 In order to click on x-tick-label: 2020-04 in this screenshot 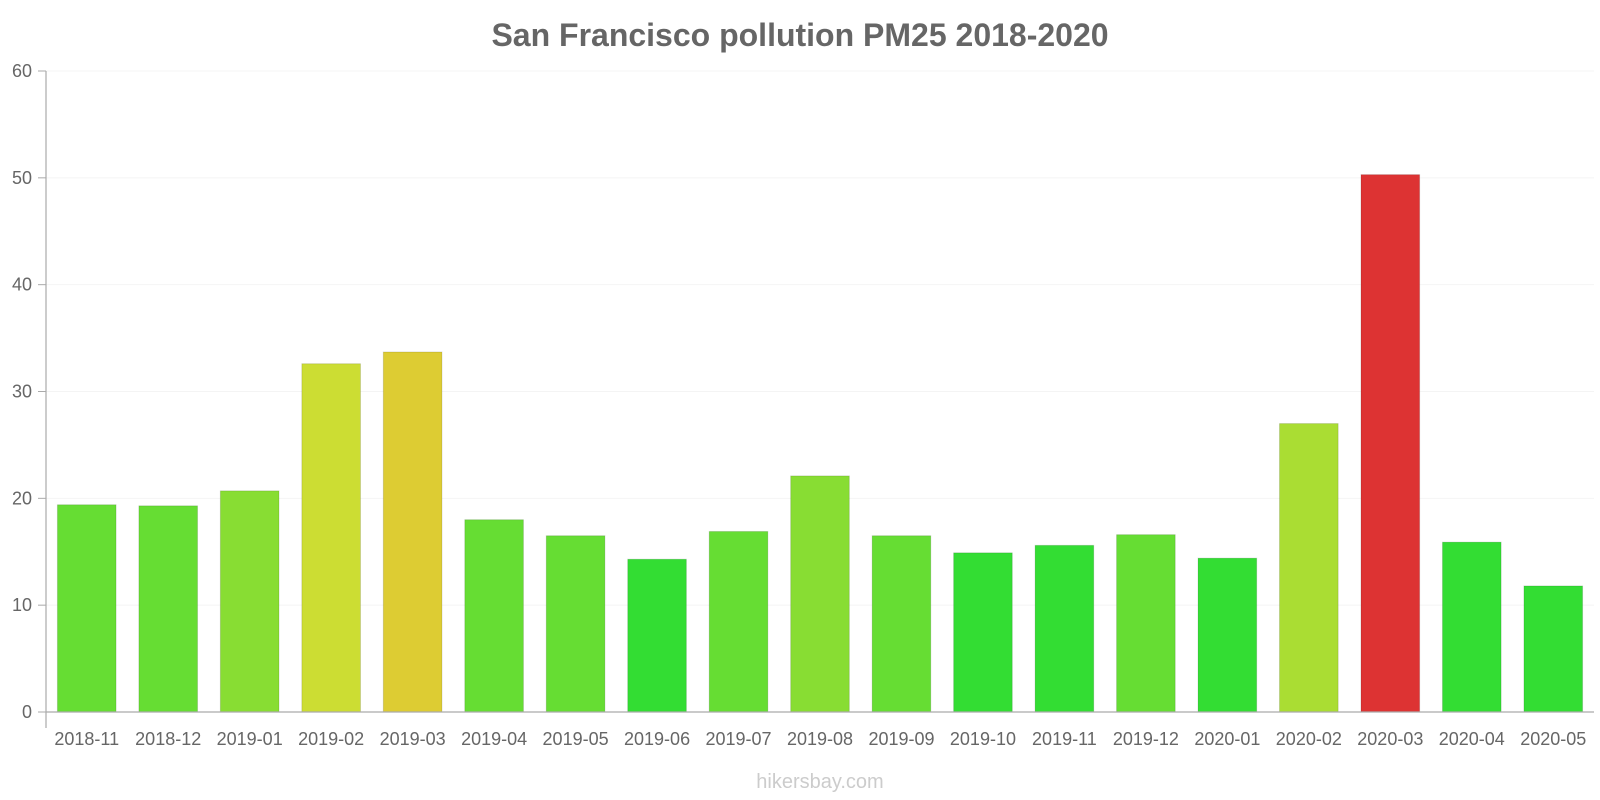, I will do `click(1472, 739)`.